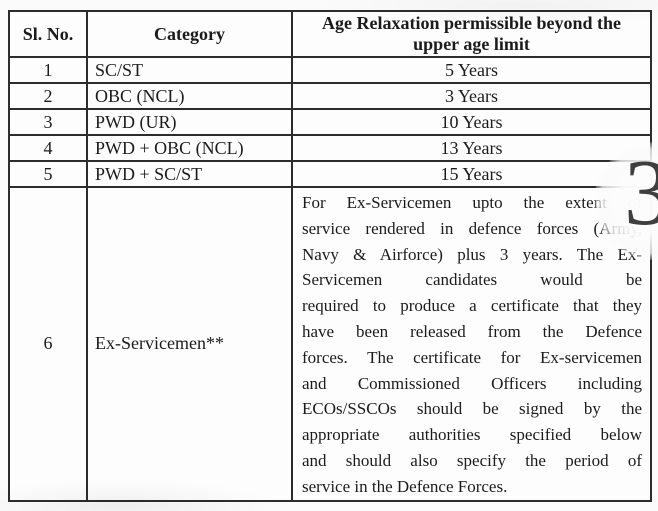 The width and height of the screenshot is (658, 511). What do you see at coordinates (472, 331) in the screenshot?
I see `relaxation-line: have been released from the Defence` at bounding box center [472, 331].